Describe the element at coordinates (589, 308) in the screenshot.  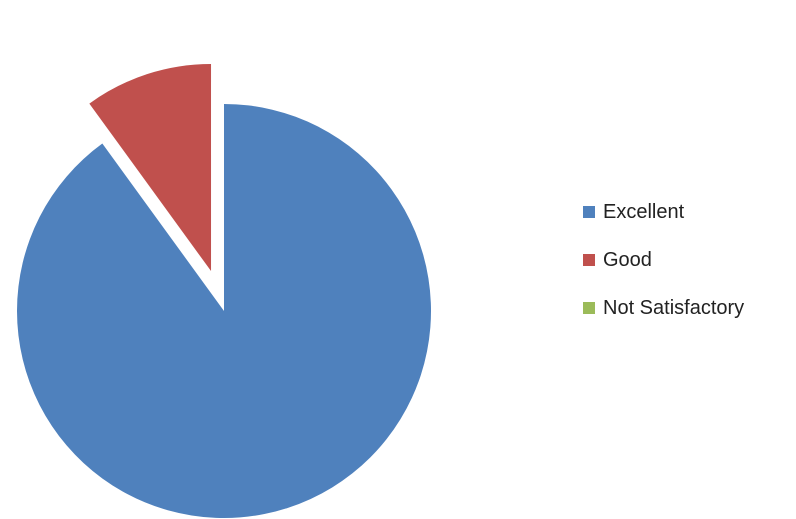
I see `legend-swatch-not-satisfactory` at that location.